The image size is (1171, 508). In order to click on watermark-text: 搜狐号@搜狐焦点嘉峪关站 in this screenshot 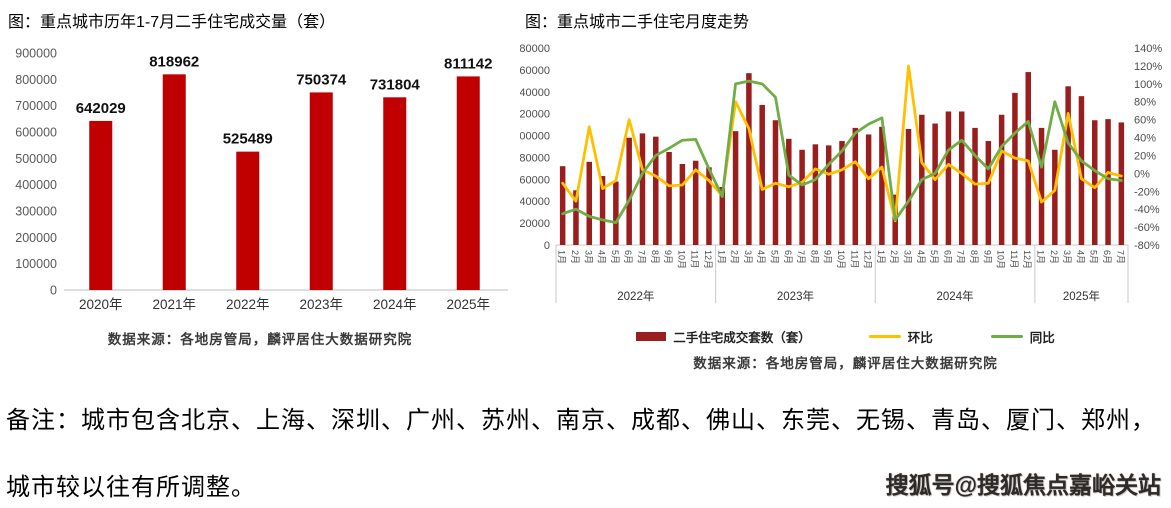, I will do `click(1023, 485)`.